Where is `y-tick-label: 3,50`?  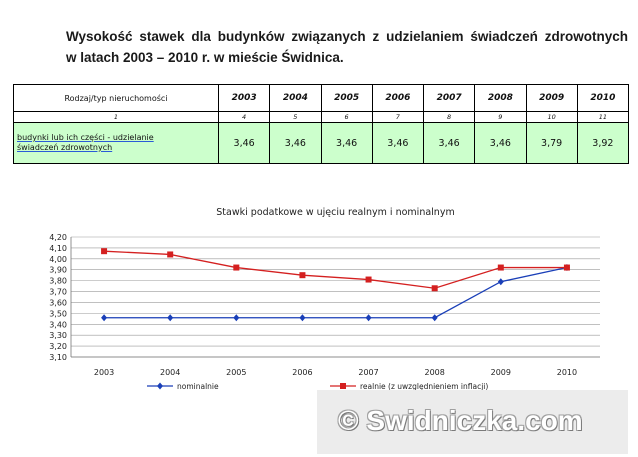 y-tick-label: 3,50 is located at coordinates (58, 313).